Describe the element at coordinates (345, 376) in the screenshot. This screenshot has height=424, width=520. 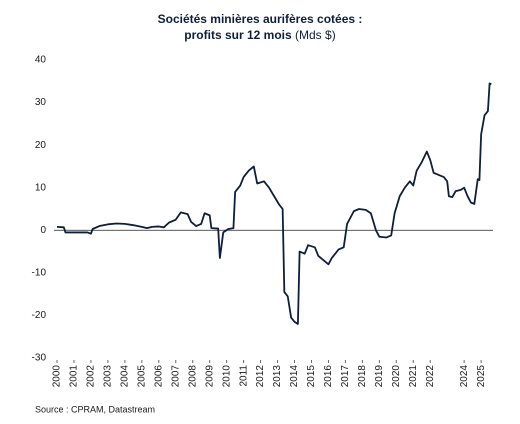
I see `x-tick-label: 2017` at that location.